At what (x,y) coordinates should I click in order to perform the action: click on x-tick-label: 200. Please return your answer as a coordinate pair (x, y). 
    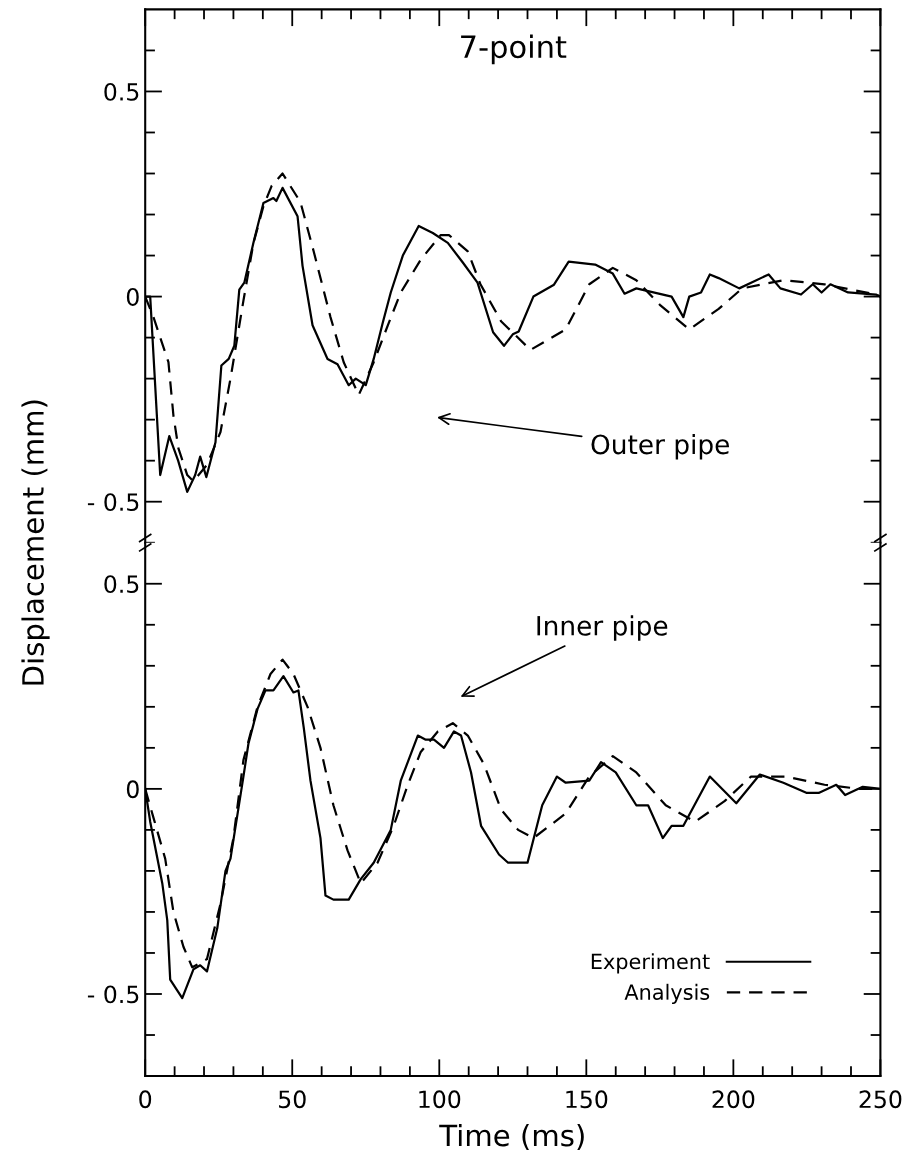
    Looking at the image, I should click on (733, 1099).